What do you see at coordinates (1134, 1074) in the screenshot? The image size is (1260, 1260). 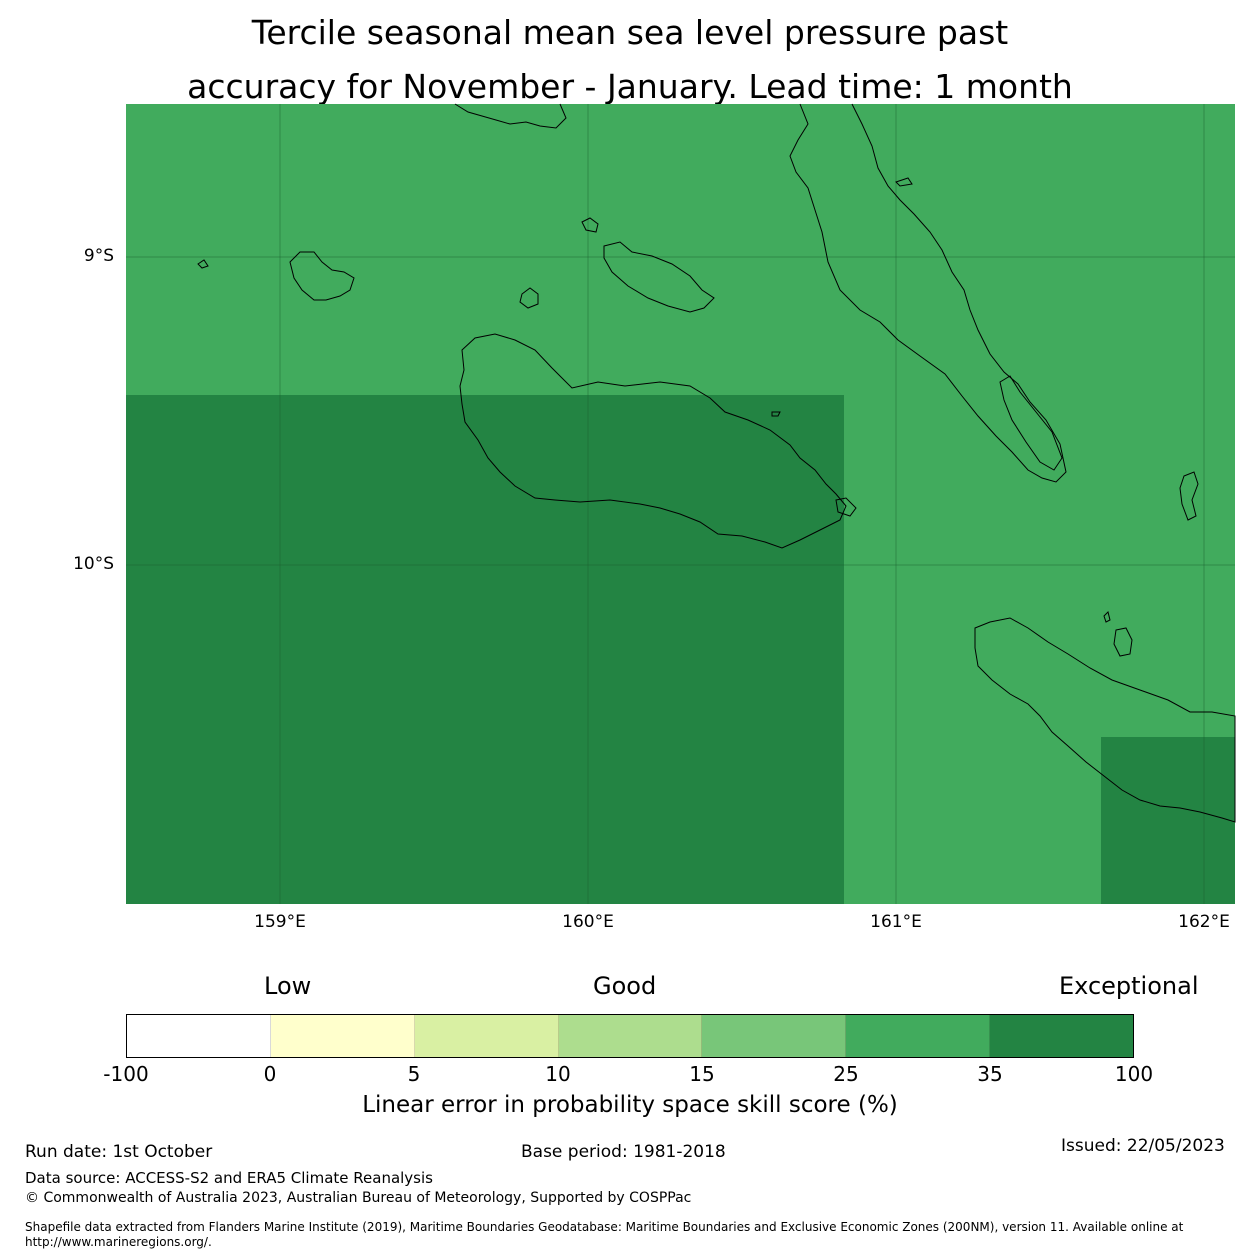 I see `colorbar-tick: 100` at bounding box center [1134, 1074].